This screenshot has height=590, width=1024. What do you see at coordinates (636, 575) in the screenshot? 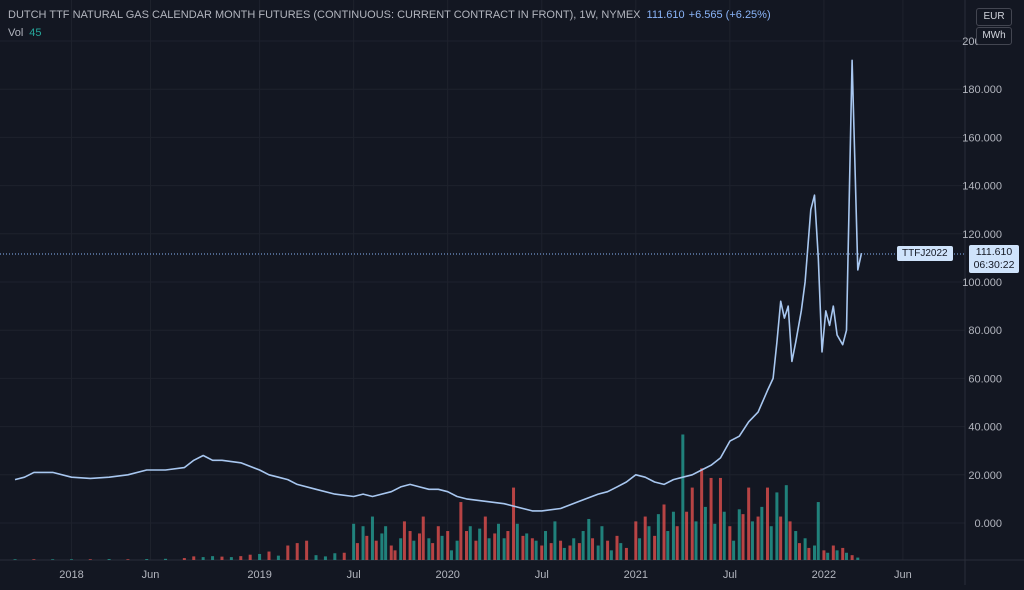
I see `x-tick-label: 2021` at bounding box center [636, 575].